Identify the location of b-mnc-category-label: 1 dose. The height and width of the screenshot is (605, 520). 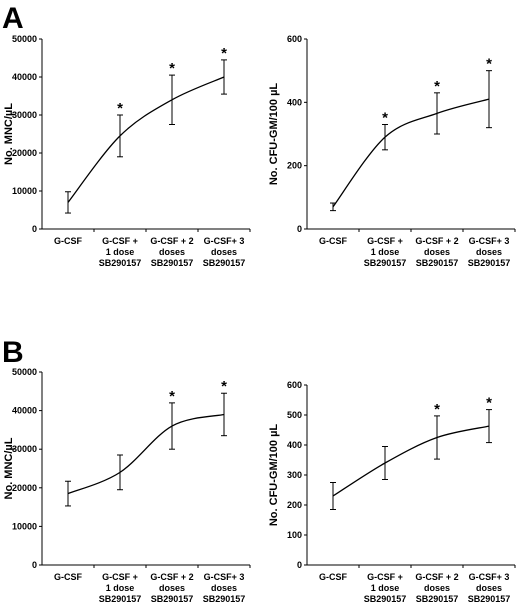
(120, 588).